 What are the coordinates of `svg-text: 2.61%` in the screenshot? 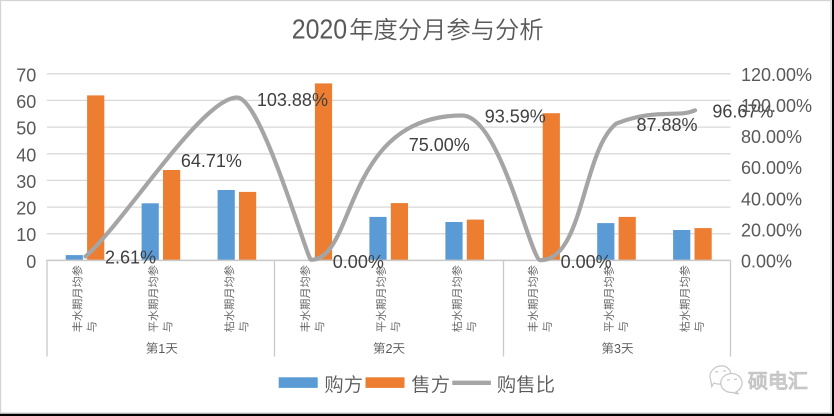 It's located at (130, 258).